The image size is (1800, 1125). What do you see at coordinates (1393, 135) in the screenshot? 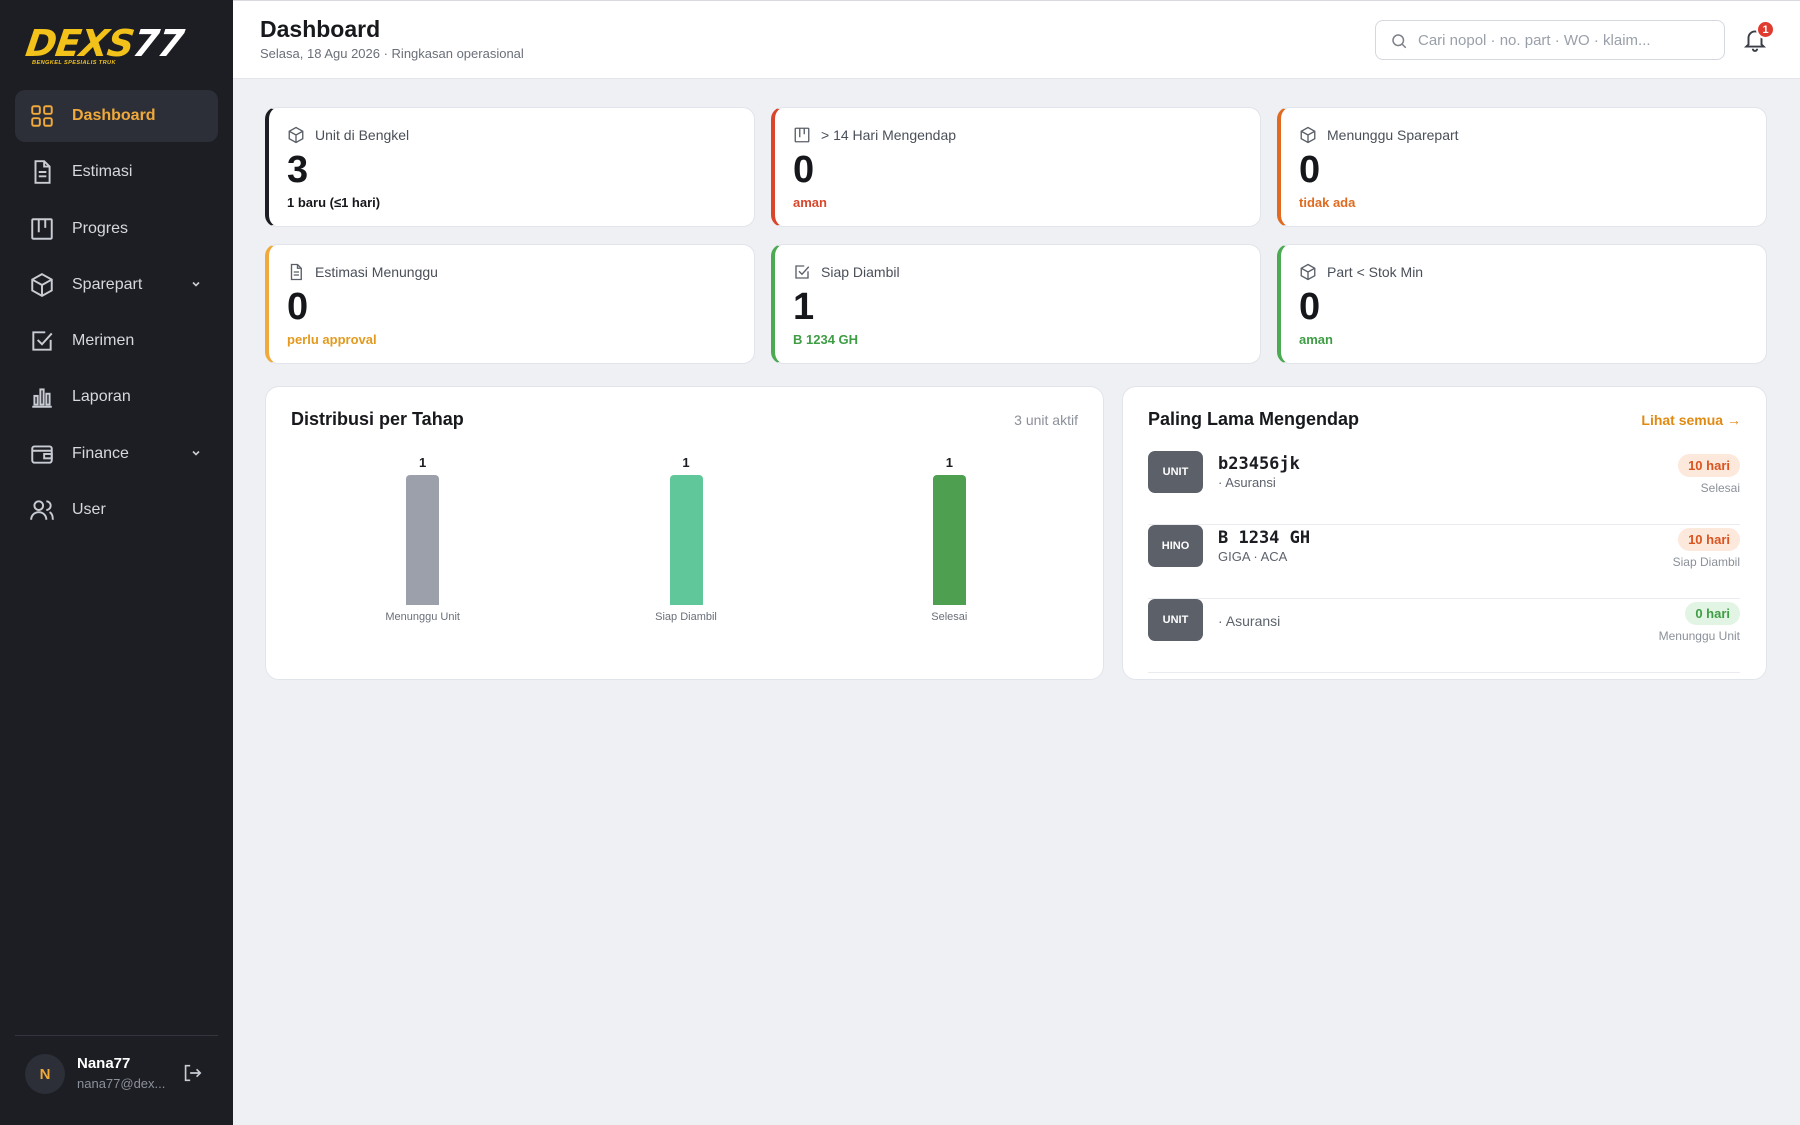
I see `stat-label: Menunggu Sparepart` at bounding box center [1393, 135].